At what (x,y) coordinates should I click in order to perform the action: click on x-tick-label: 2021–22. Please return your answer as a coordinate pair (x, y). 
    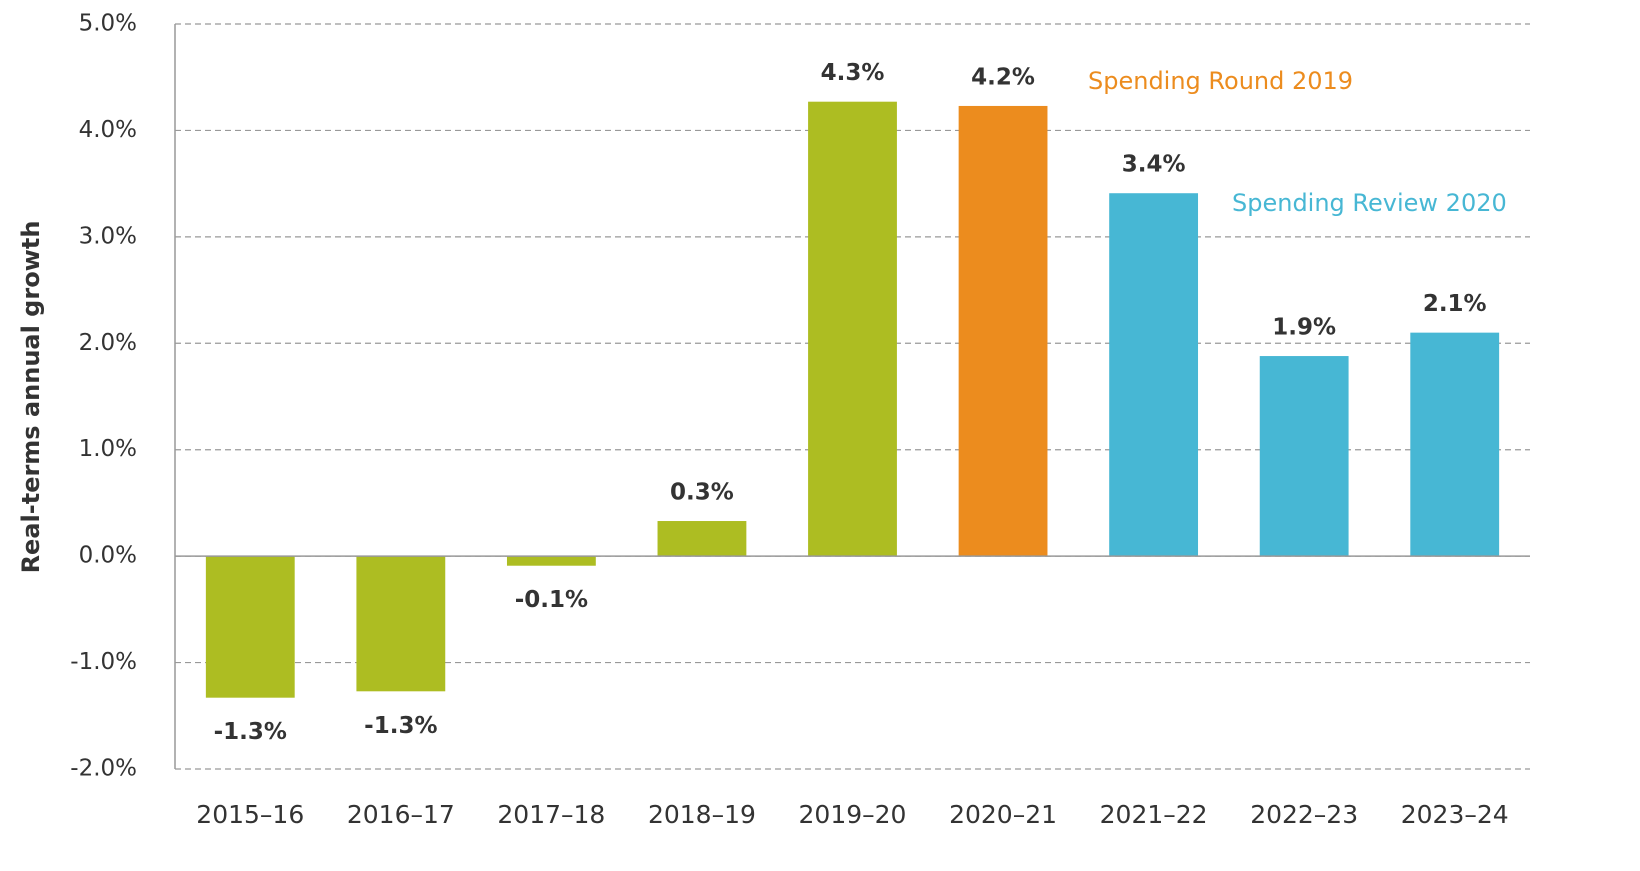
    Looking at the image, I should click on (1154, 814).